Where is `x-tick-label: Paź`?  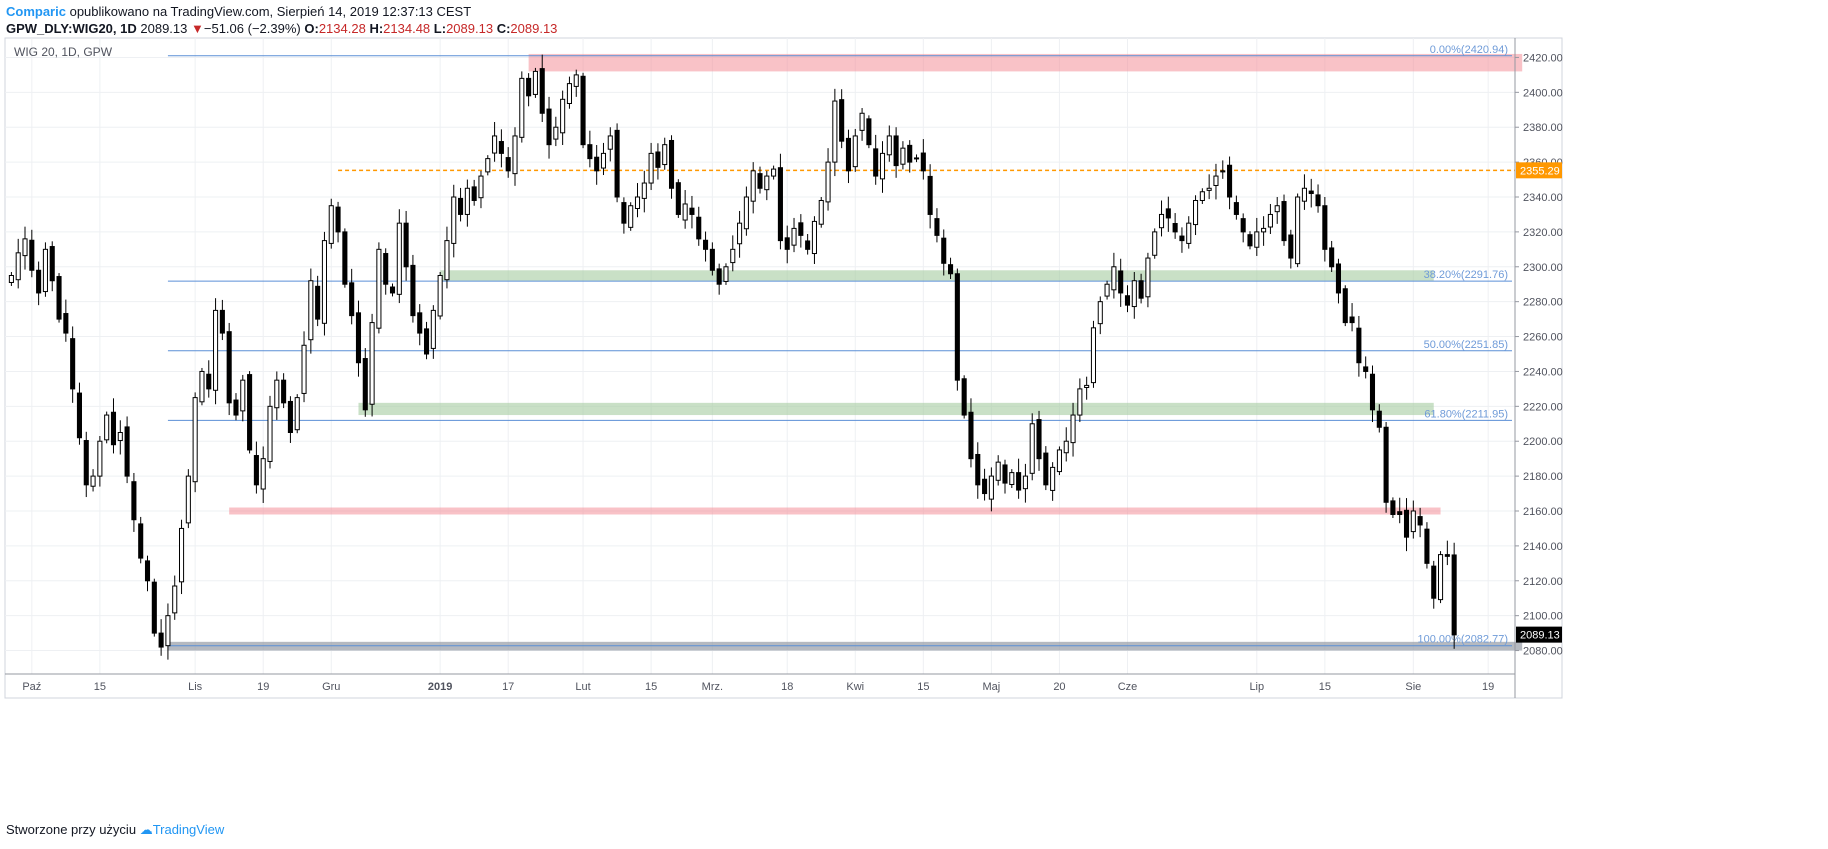
x-tick-label: Paź is located at coordinates (31, 687).